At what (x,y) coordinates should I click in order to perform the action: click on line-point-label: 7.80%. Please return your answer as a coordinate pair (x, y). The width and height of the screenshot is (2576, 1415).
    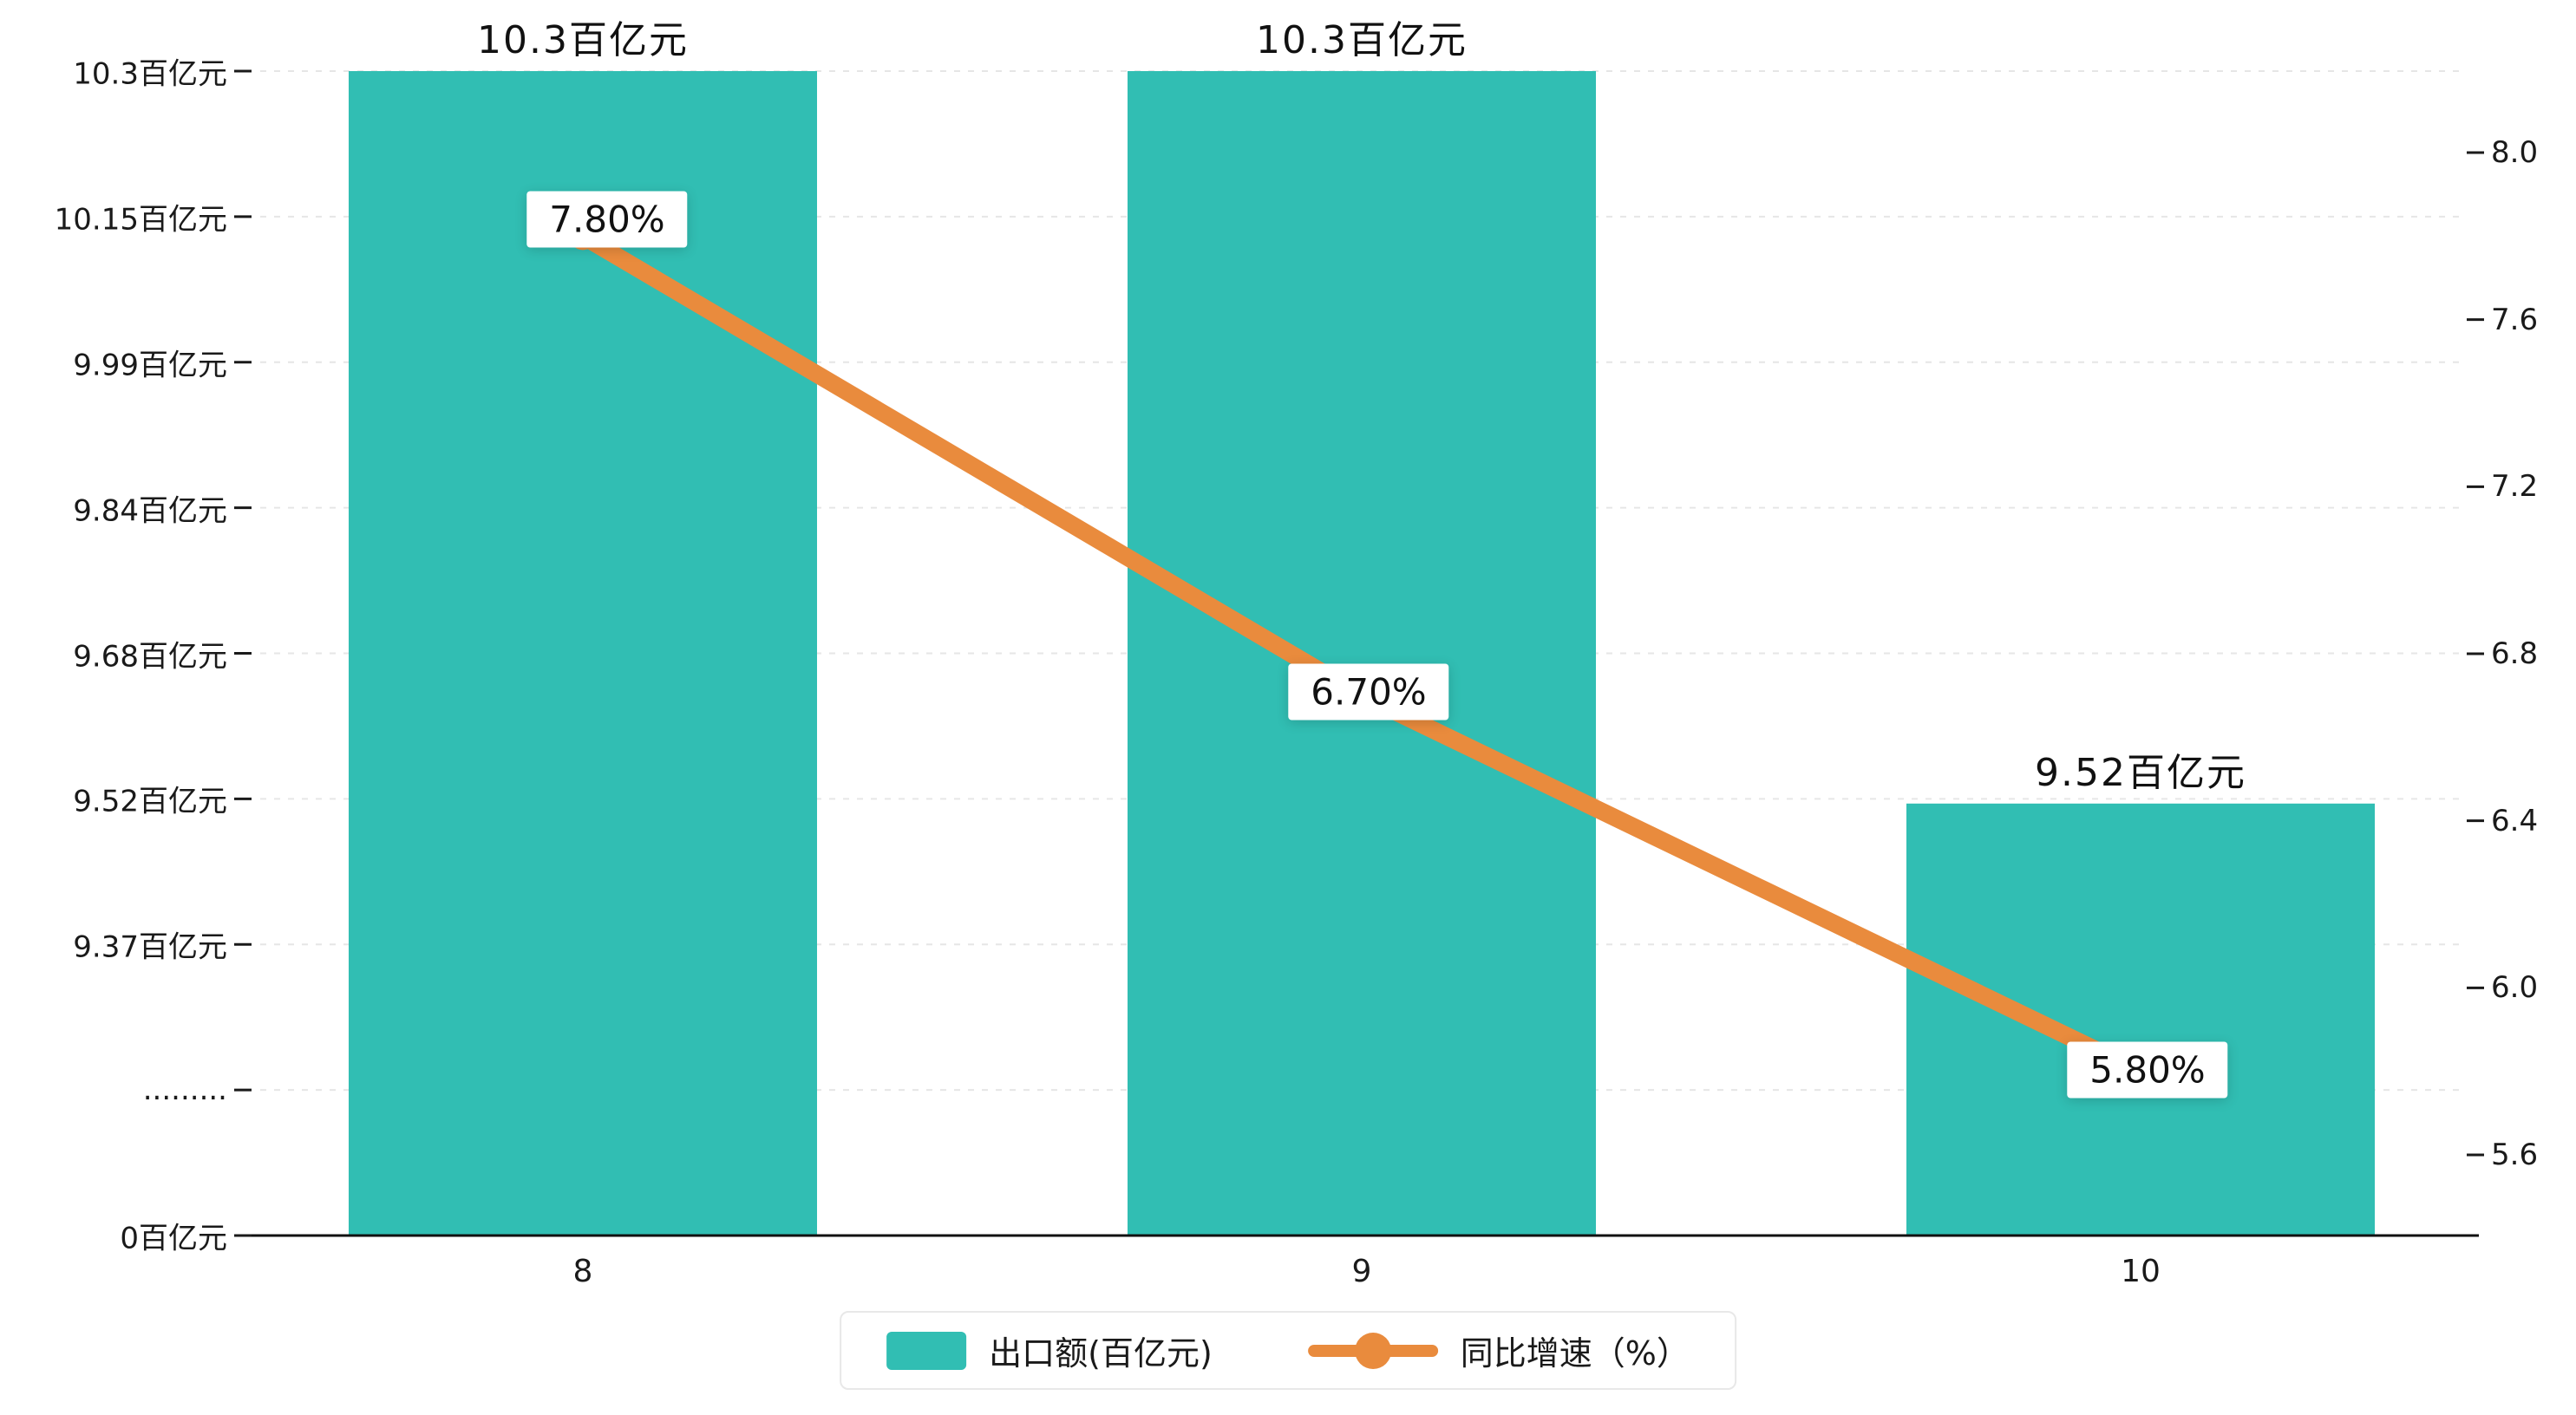
    Looking at the image, I should click on (607, 219).